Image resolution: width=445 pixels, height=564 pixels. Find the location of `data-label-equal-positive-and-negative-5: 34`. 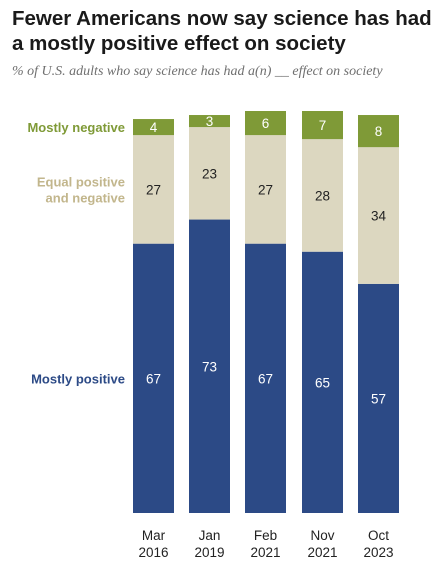

data-label-equal-positive-and-negative-5: 34 is located at coordinates (379, 216).